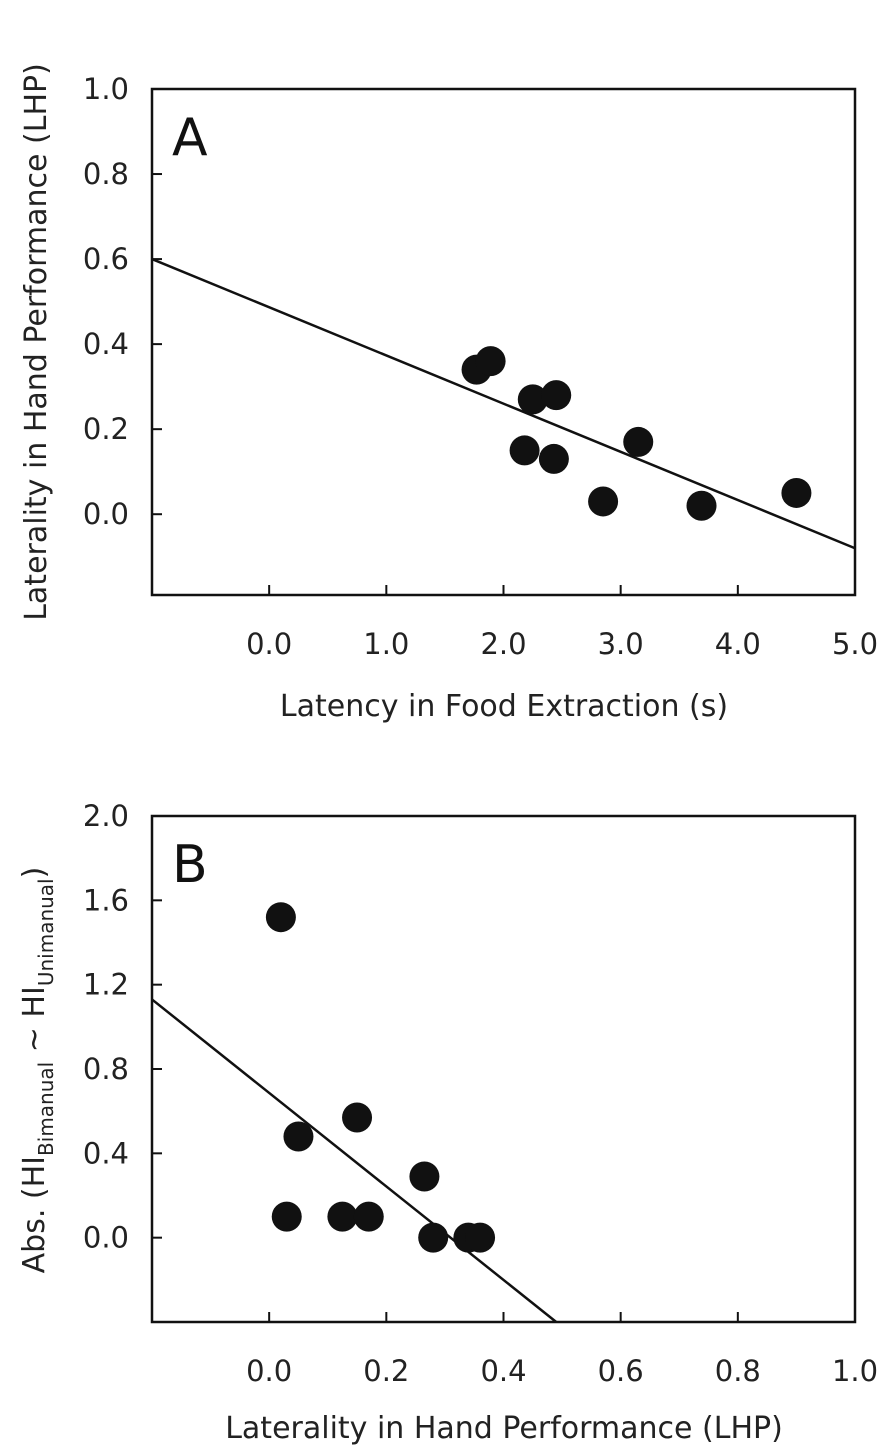  I want to click on panel-label-b: B, so click(190, 865).